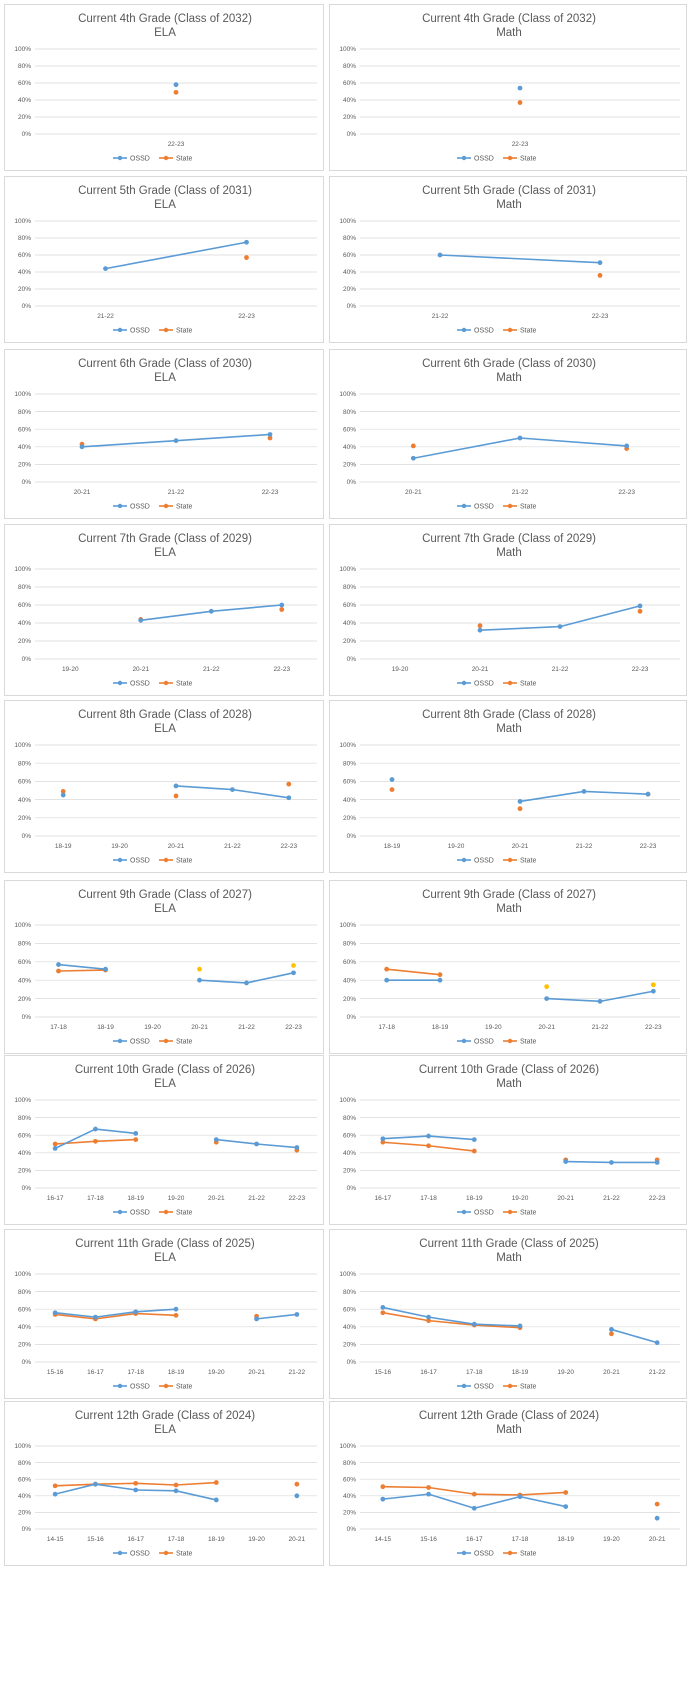 Image resolution: width=691 pixels, height=1692 pixels. I want to click on x-tick-label: 16-17, so click(135, 1539).